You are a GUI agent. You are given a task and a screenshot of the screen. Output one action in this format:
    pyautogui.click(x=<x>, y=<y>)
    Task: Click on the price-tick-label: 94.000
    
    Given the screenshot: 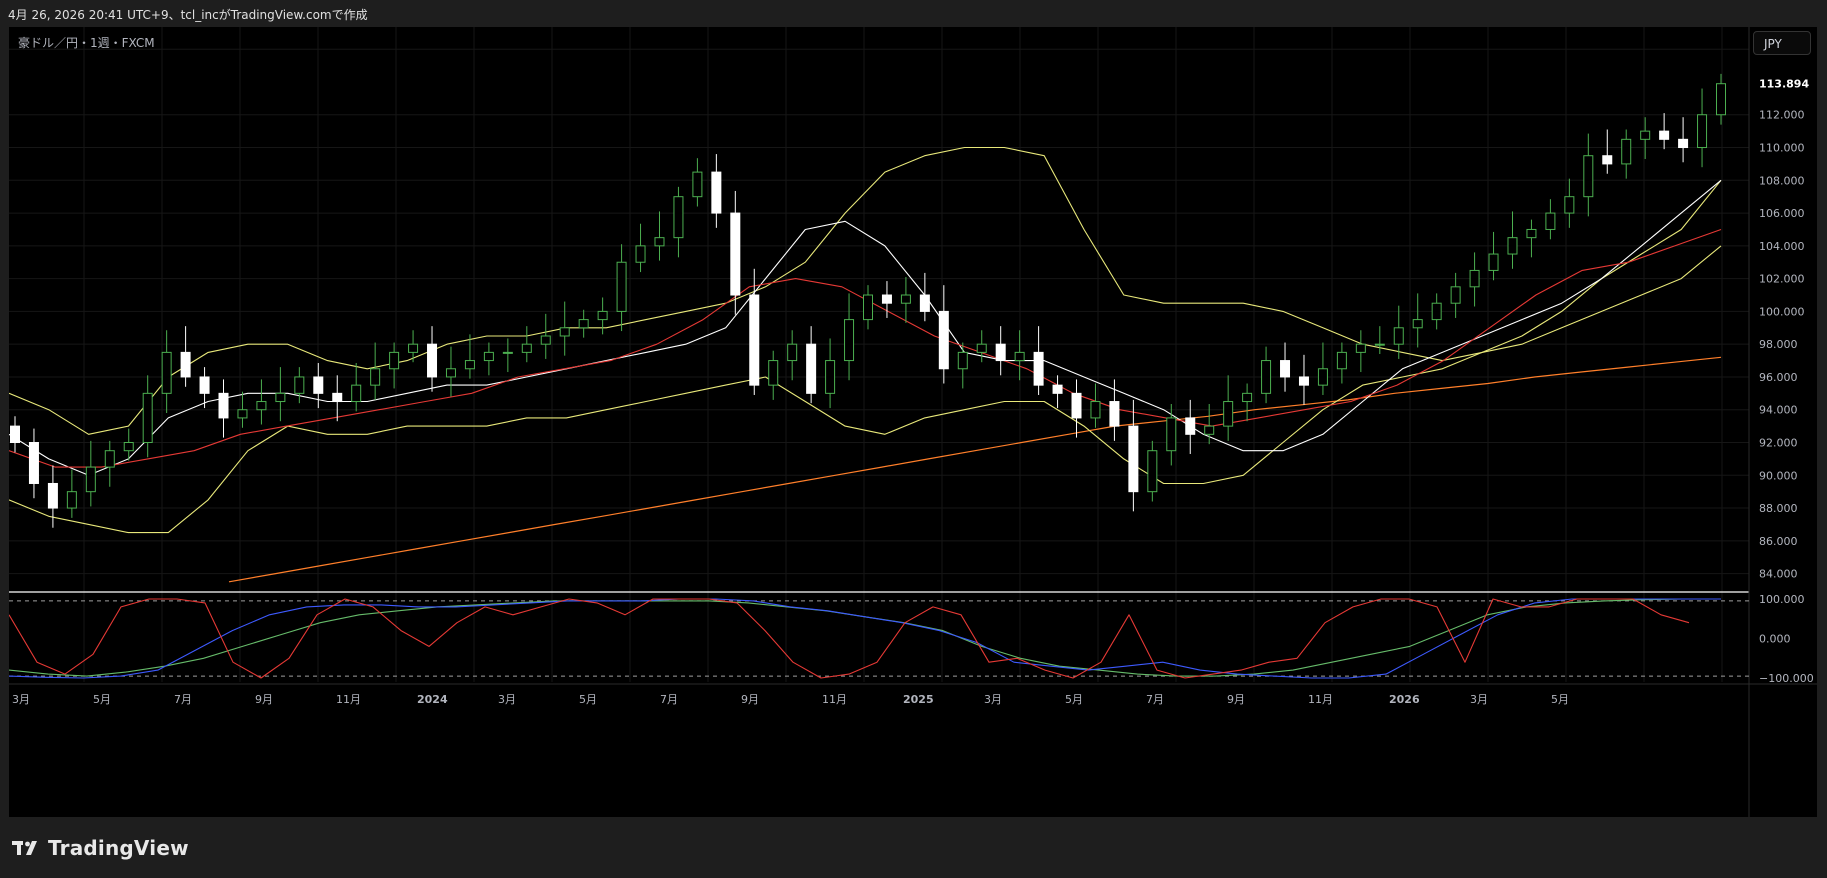 What is the action you would take?
    pyautogui.click(x=1778, y=410)
    